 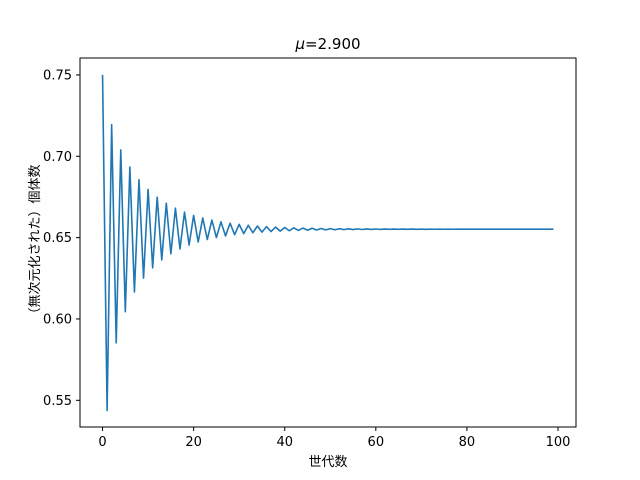 I want to click on chart-title-value: =2.900, so click(x=333, y=44).